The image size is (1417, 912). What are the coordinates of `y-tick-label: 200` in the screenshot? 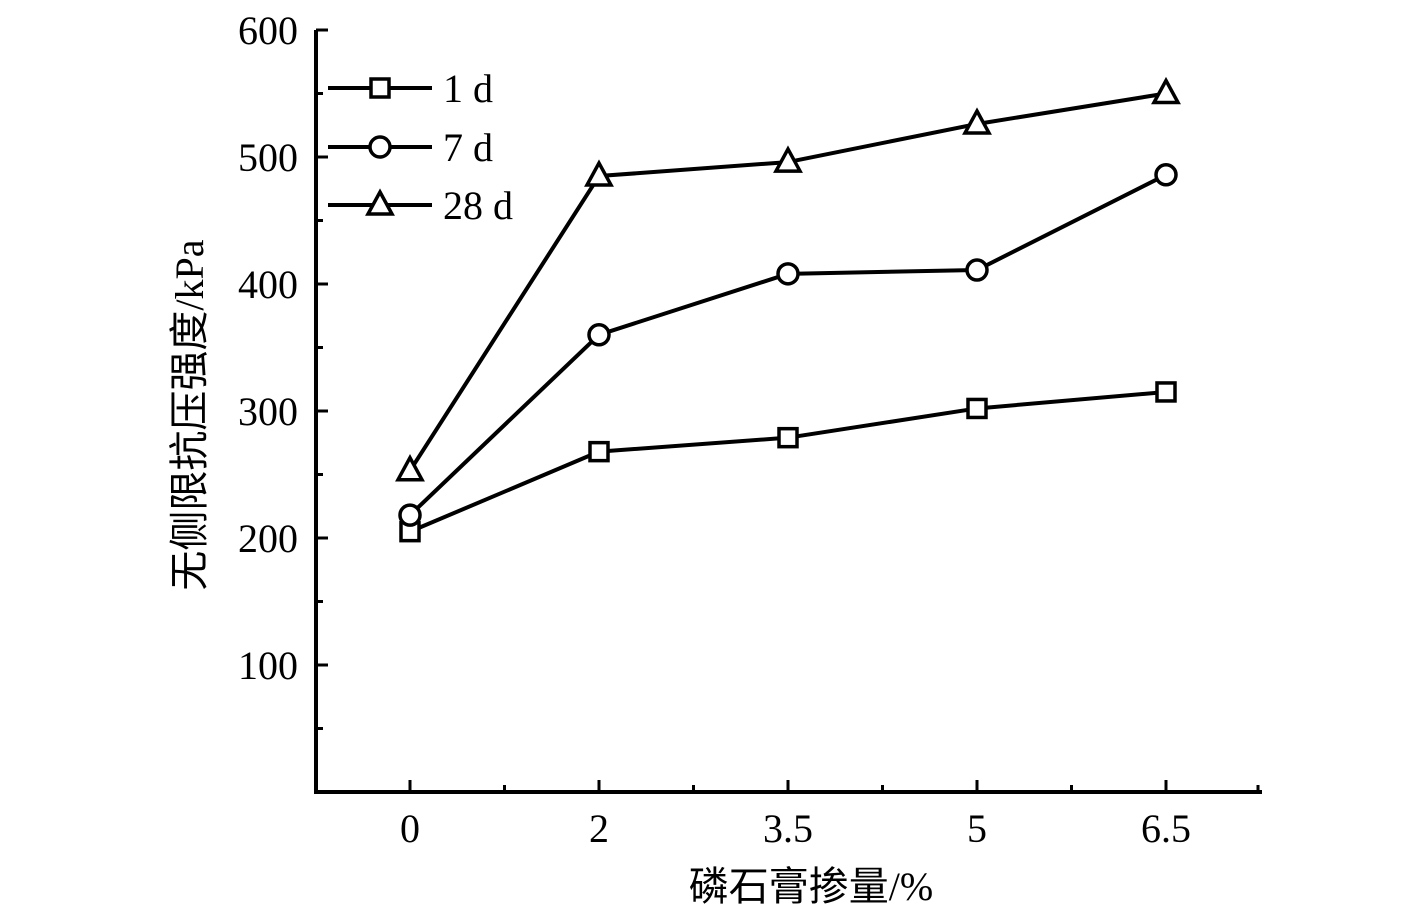 It's located at (268, 538).